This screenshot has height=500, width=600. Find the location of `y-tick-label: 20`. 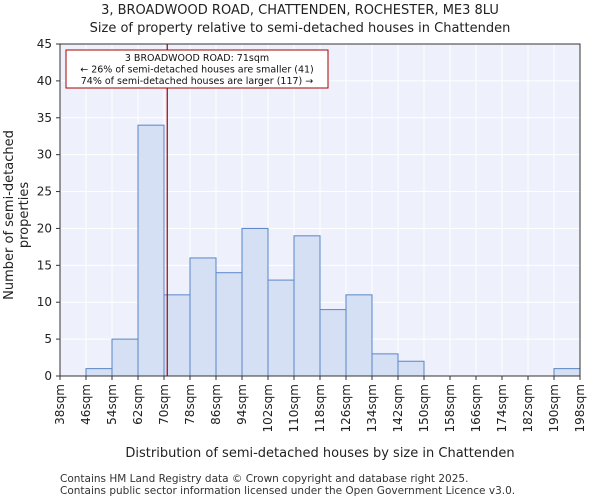

y-tick-label: 20 is located at coordinates (44, 228).